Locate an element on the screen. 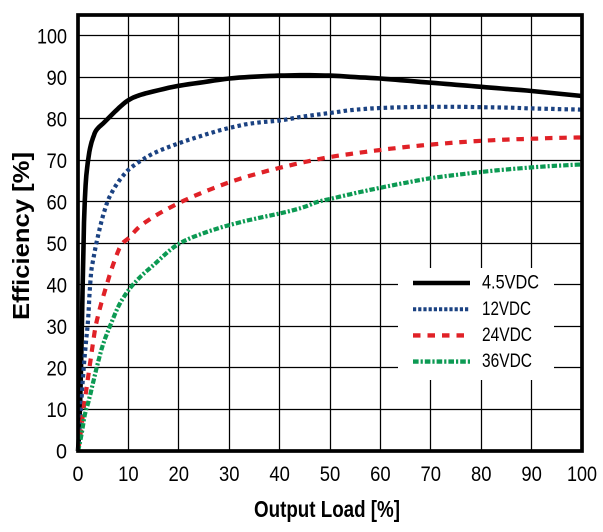 This screenshot has height=532, width=603. svg-text: Efficiency [%] is located at coordinates (21, 236).